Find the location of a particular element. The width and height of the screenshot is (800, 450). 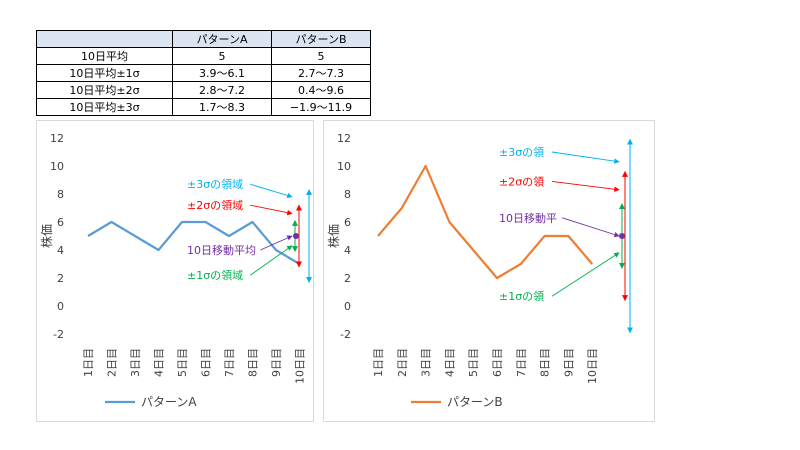

stats-header-pattern-a: パターンA is located at coordinates (222, 39).